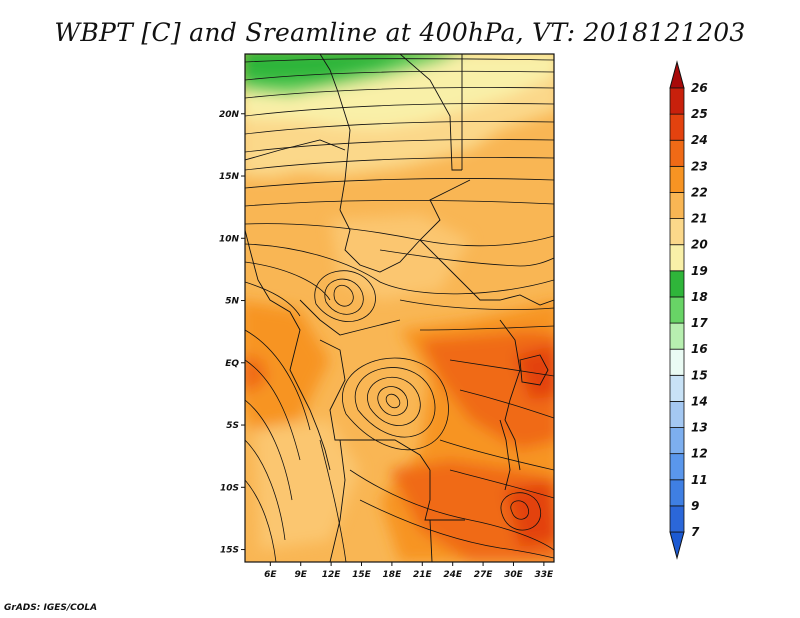  Describe the element at coordinates (51, 608) in the screenshot. I see `grads-credit: GrADS: IGES/COLA` at that location.